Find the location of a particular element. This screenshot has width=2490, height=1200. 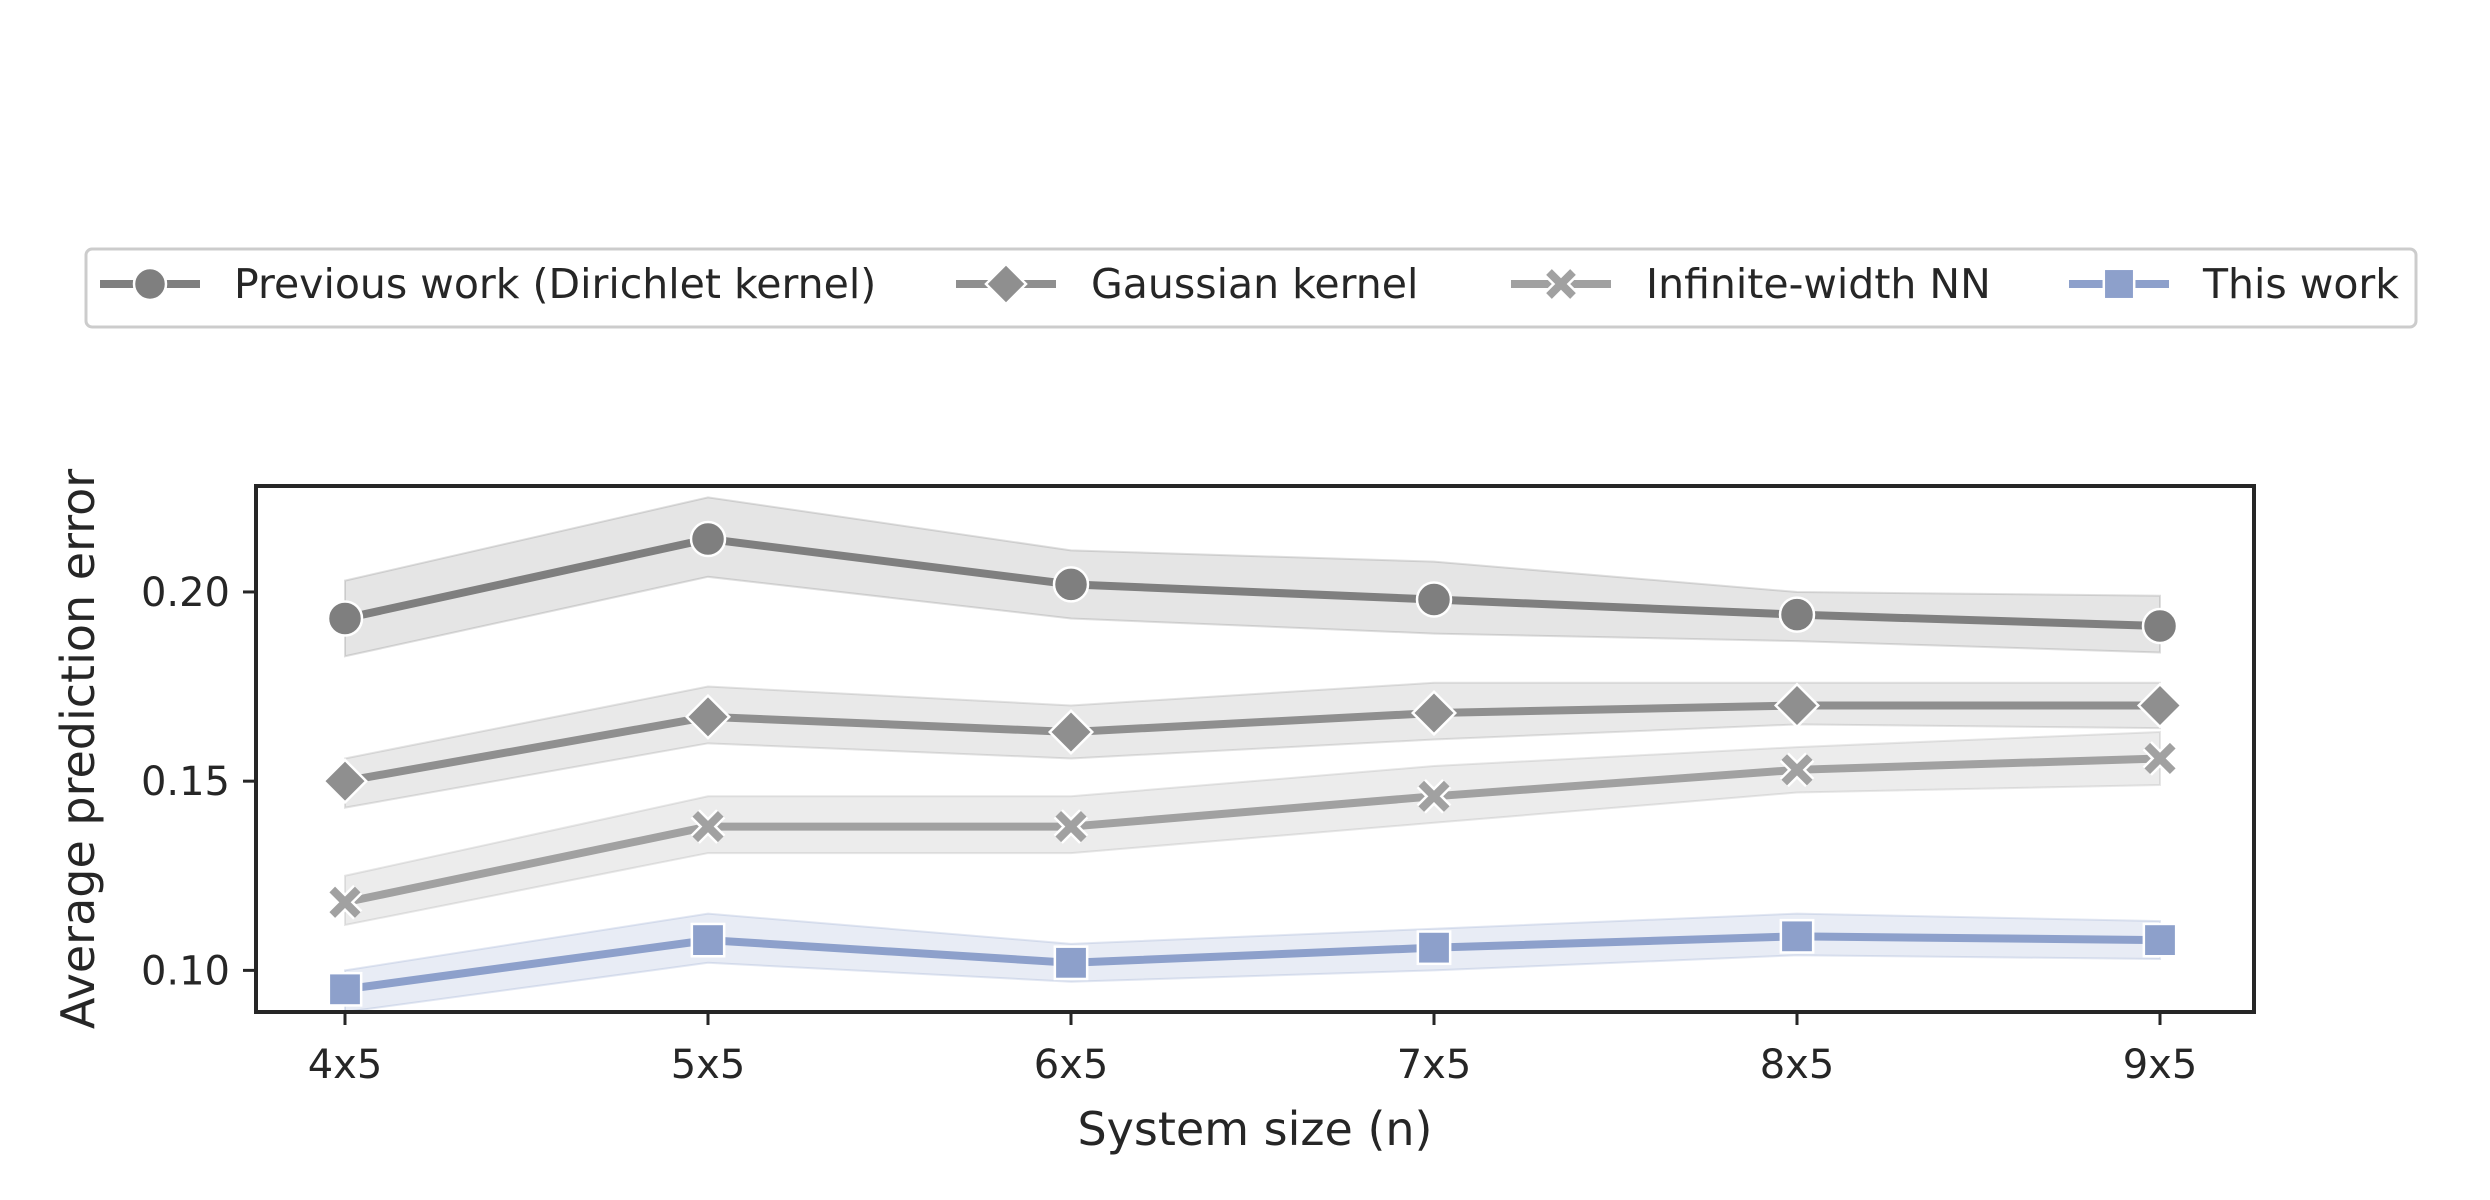

legend-box is located at coordinates (1251, 288).